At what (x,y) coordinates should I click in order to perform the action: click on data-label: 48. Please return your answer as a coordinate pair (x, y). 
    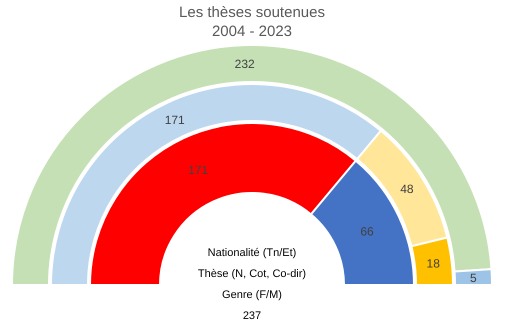
    Looking at the image, I should click on (407, 189).